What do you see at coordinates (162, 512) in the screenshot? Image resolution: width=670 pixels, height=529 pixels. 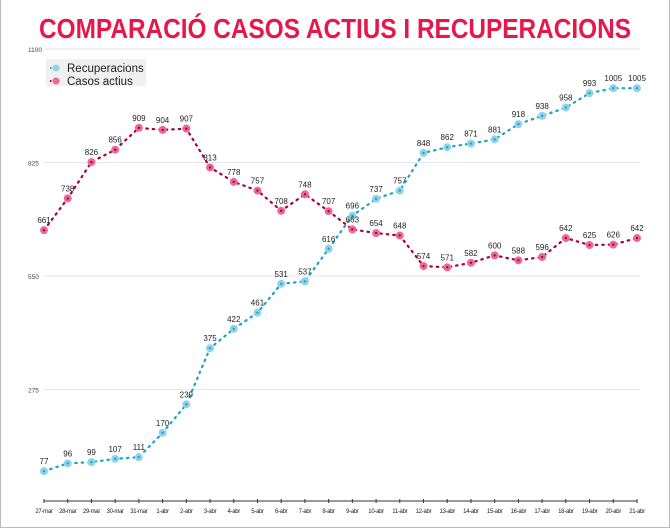 I see `x-tick-label: 1-abr` at bounding box center [162, 512].